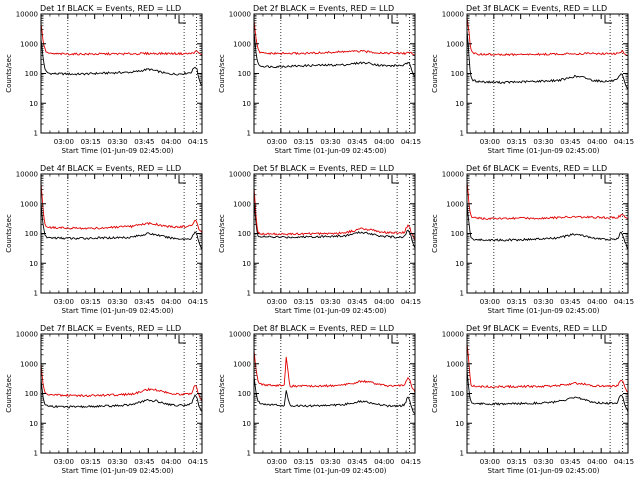 The image size is (640, 480). Describe the element at coordinates (110, 8) in the screenshot. I see `panel-title: Det 1f BLACK = Events, RED = LLD` at that location.